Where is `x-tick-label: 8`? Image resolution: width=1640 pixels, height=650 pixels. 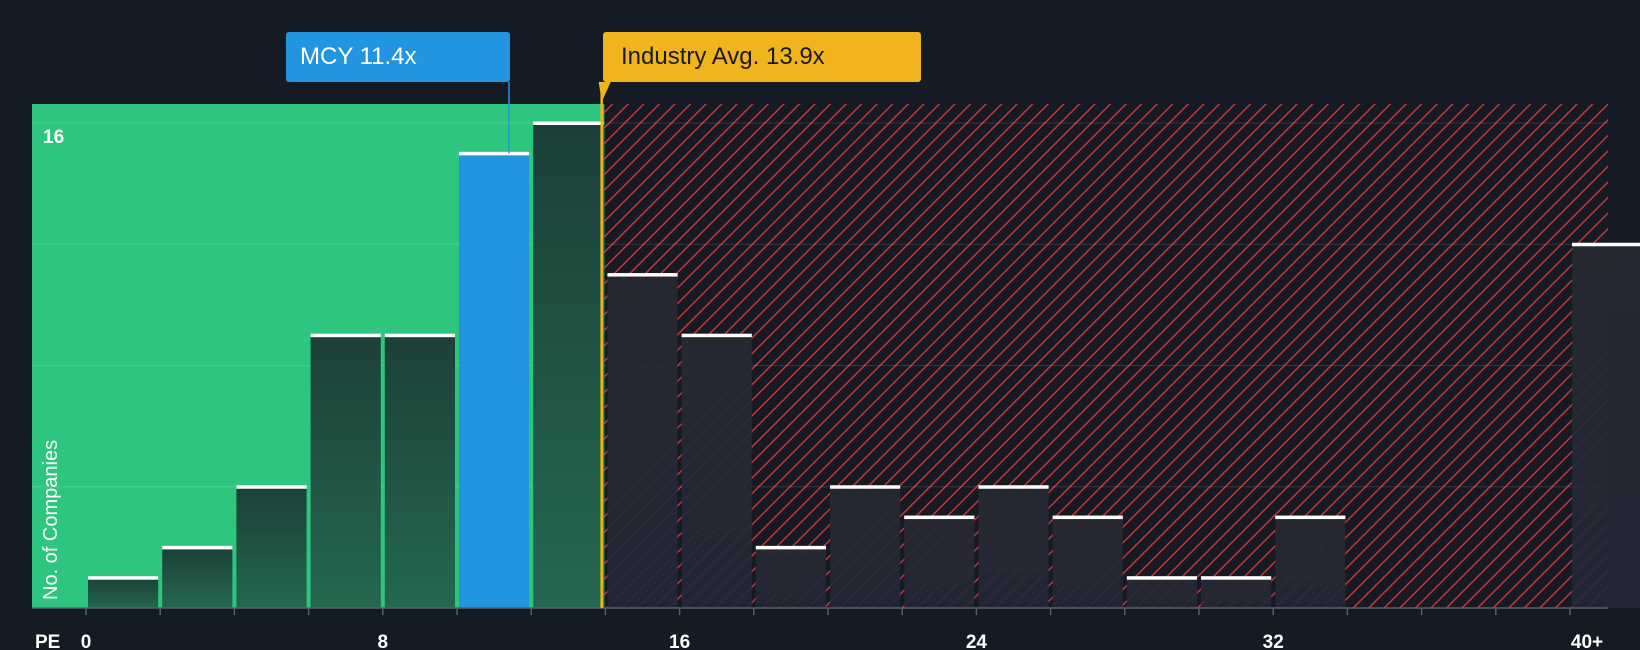 x-tick-label: 8 is located at coordinates (383, 641).